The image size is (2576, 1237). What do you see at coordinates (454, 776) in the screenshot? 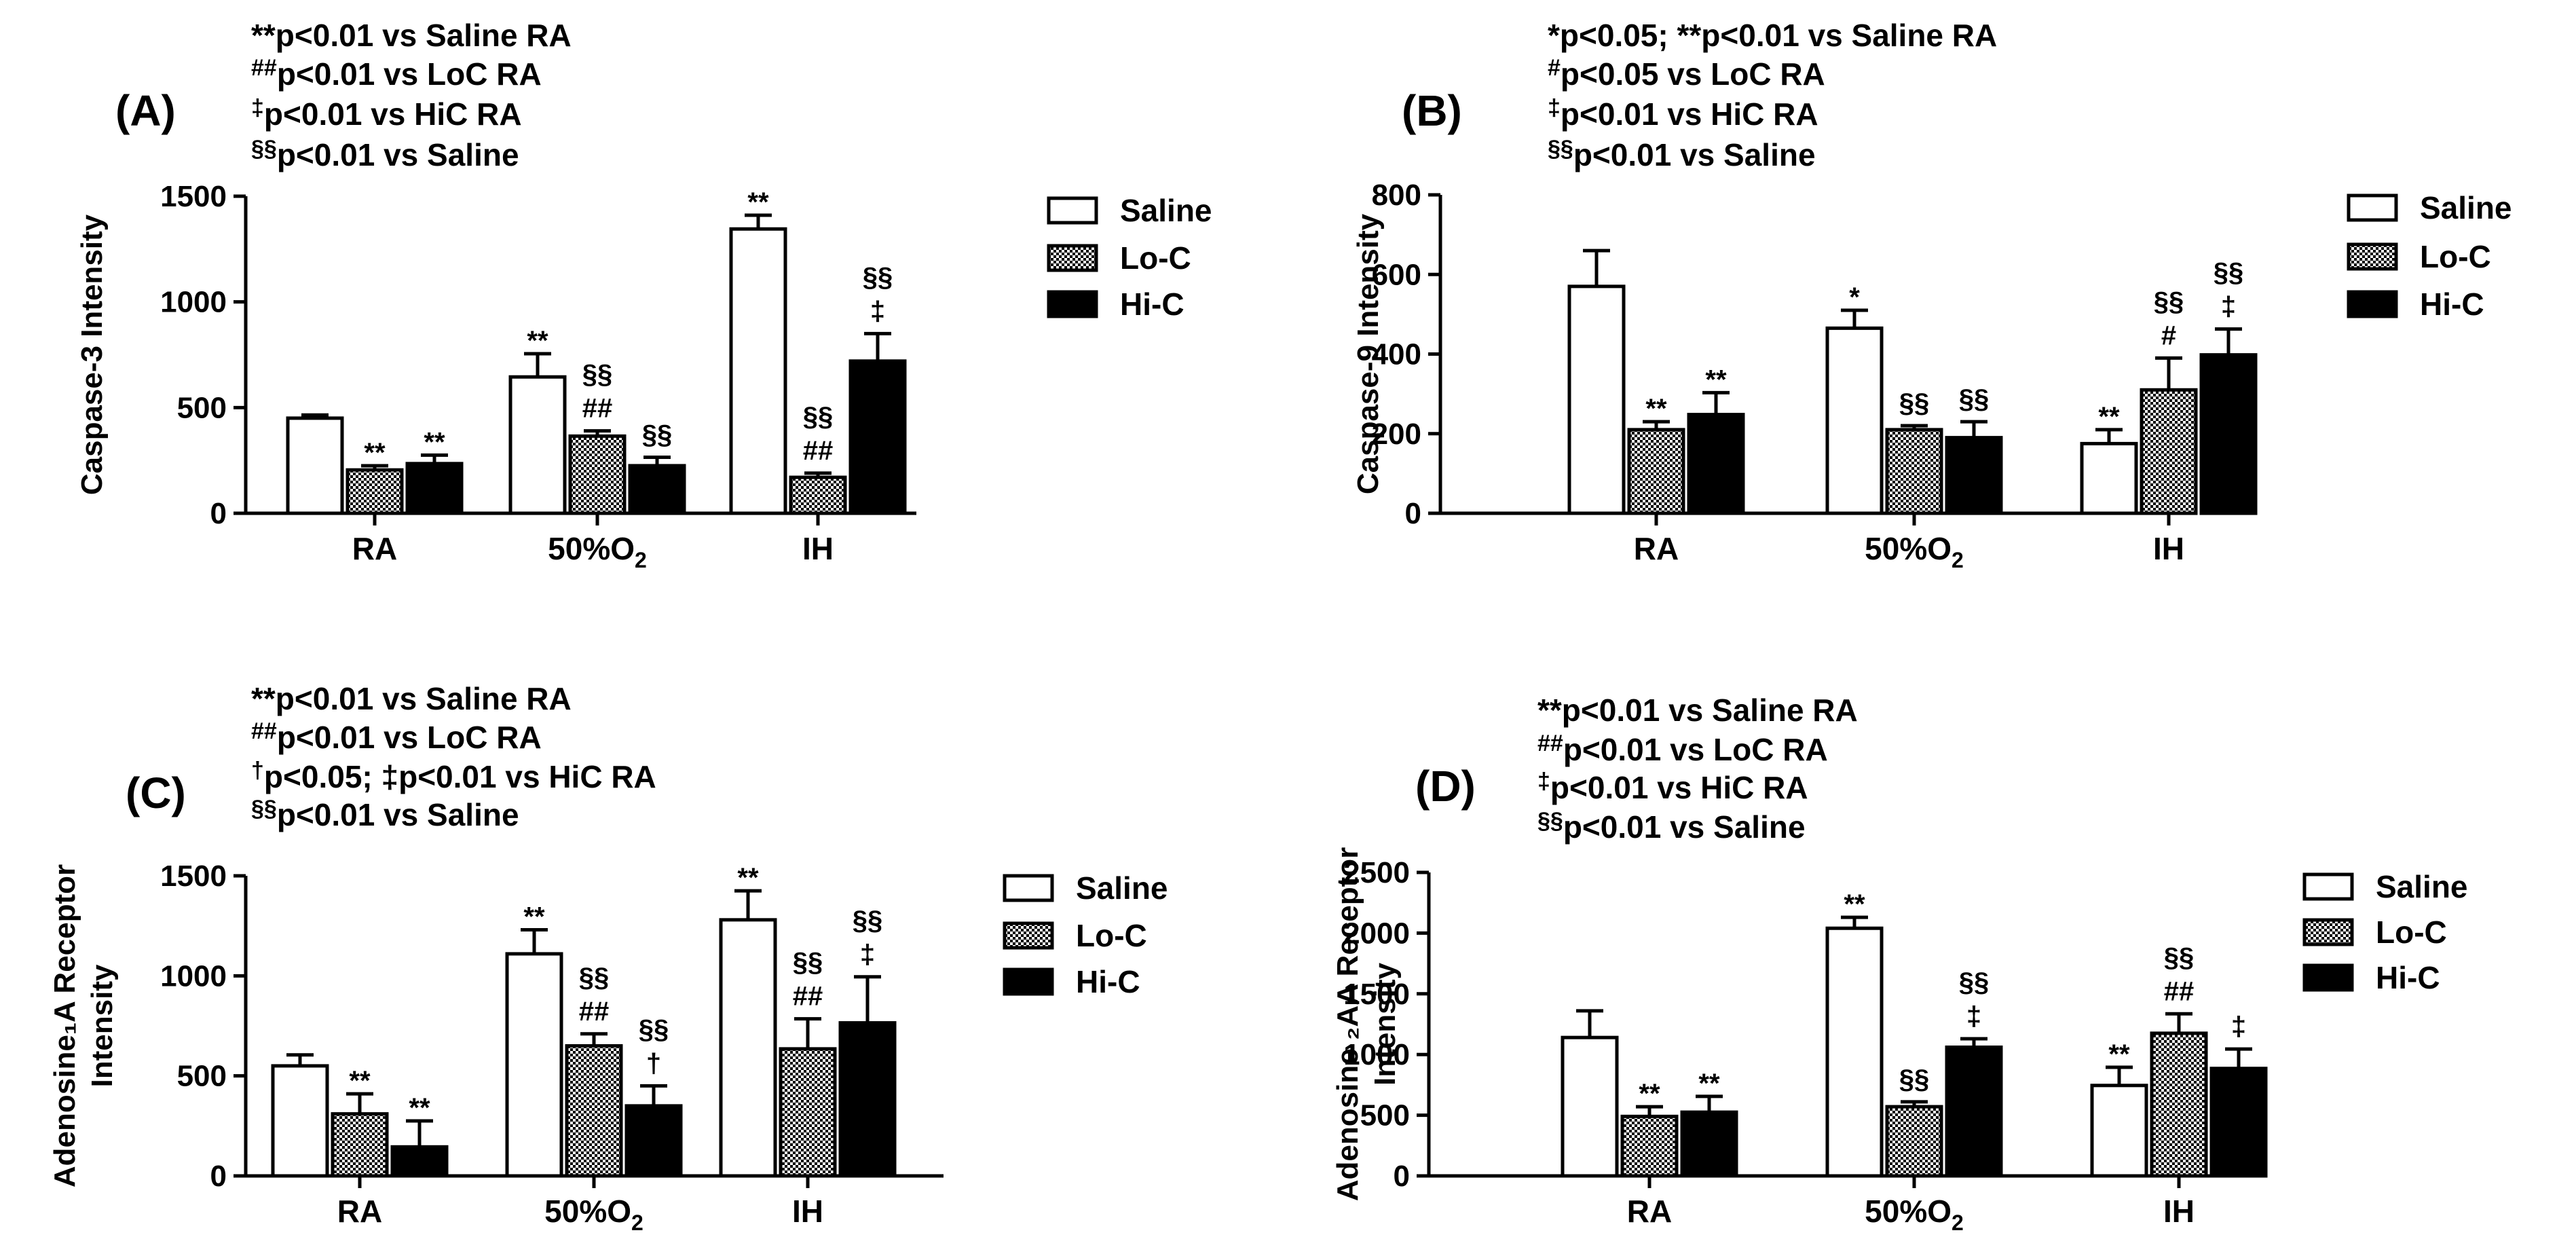
I see `significance-note: †p<0.05; ‡p<0.01 vs HiC RA` at bounding box center [454, 776].